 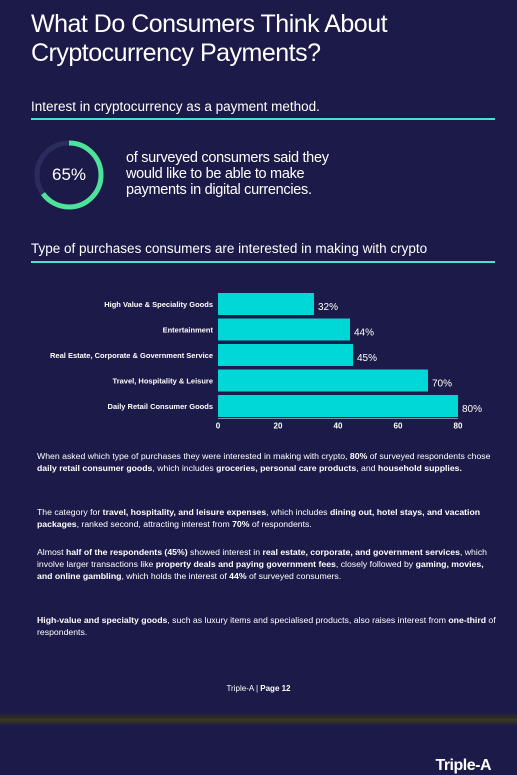 What do you see at coordinates (102, 620) in the screenshot?
I see `bold-run: High-value and specialty goods` at bounding box center [102, 620].